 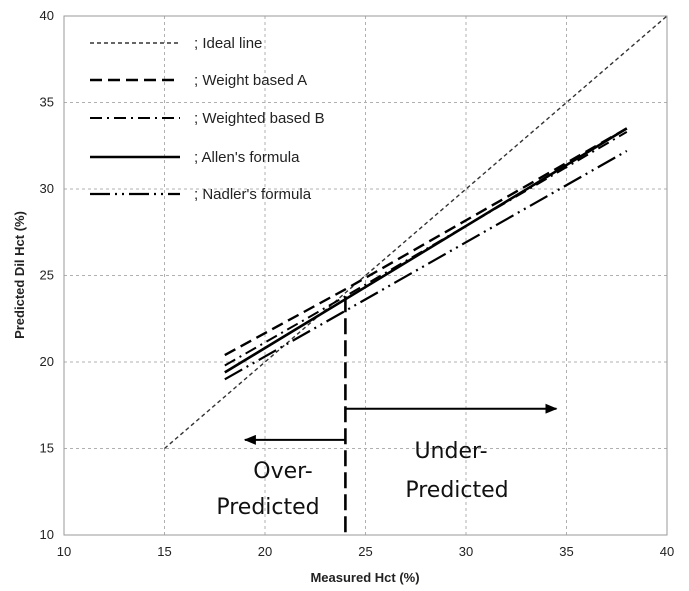 What do you see at coordinates (164, 551) in the screenshot?
I see `x-tick-label: 15` at bounding box center [164, 551].